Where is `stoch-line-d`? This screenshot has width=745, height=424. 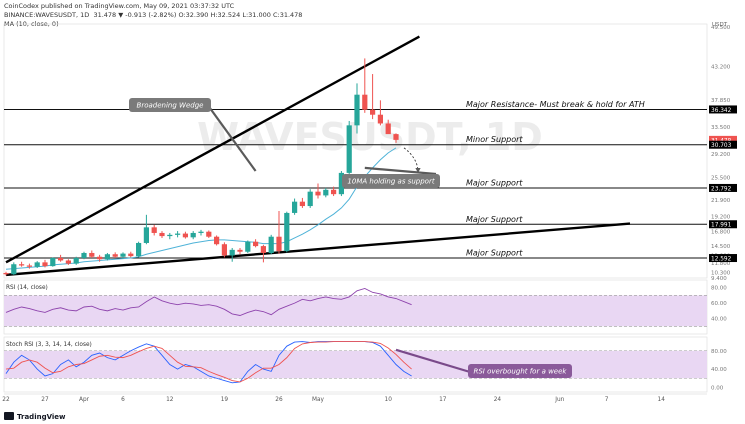
stoch-line-d is located at coordinates (208, 362).